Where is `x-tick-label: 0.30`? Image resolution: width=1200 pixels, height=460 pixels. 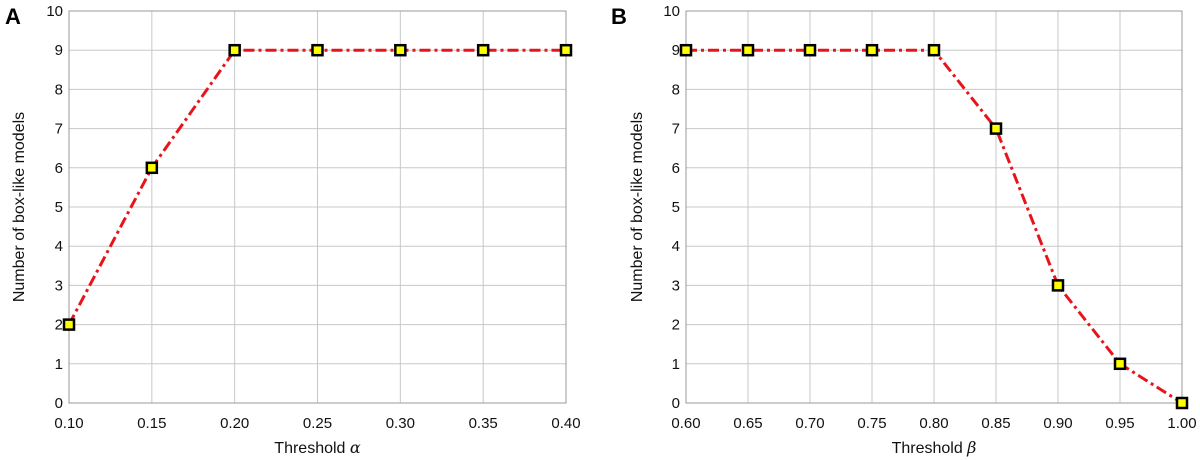 x-tick-label: 0.30 is located at coordinates (400, 423).